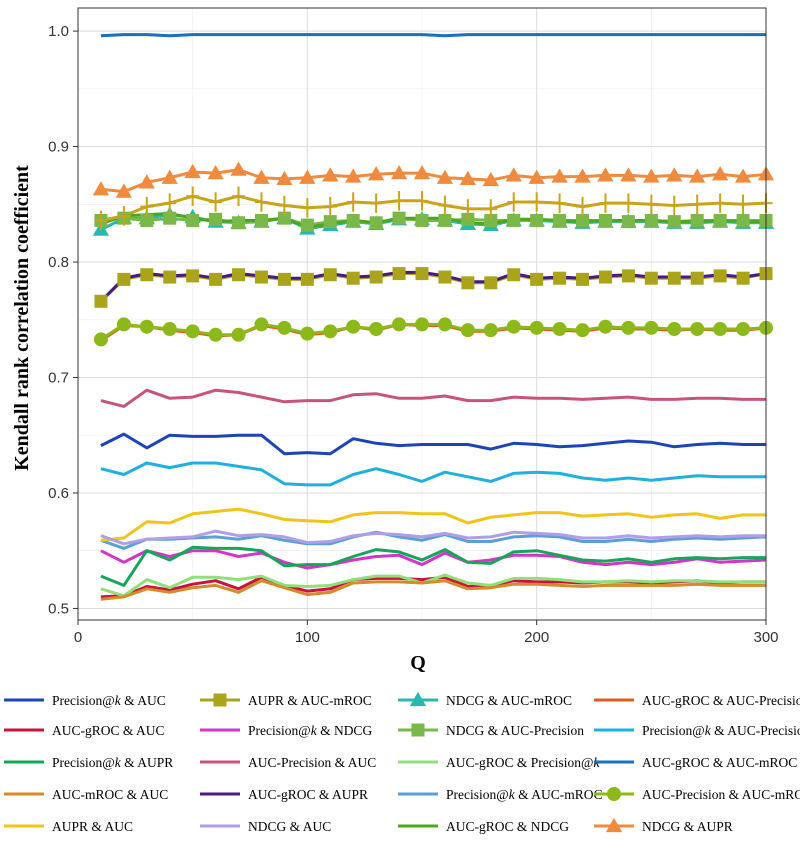 This screenshot has width=800, height=844. What do you see at coordinates (499, 762) in the screenshot?
I see `legend-item-11: AUC-gROC & Precision@k` at bounding box center [499, 762].